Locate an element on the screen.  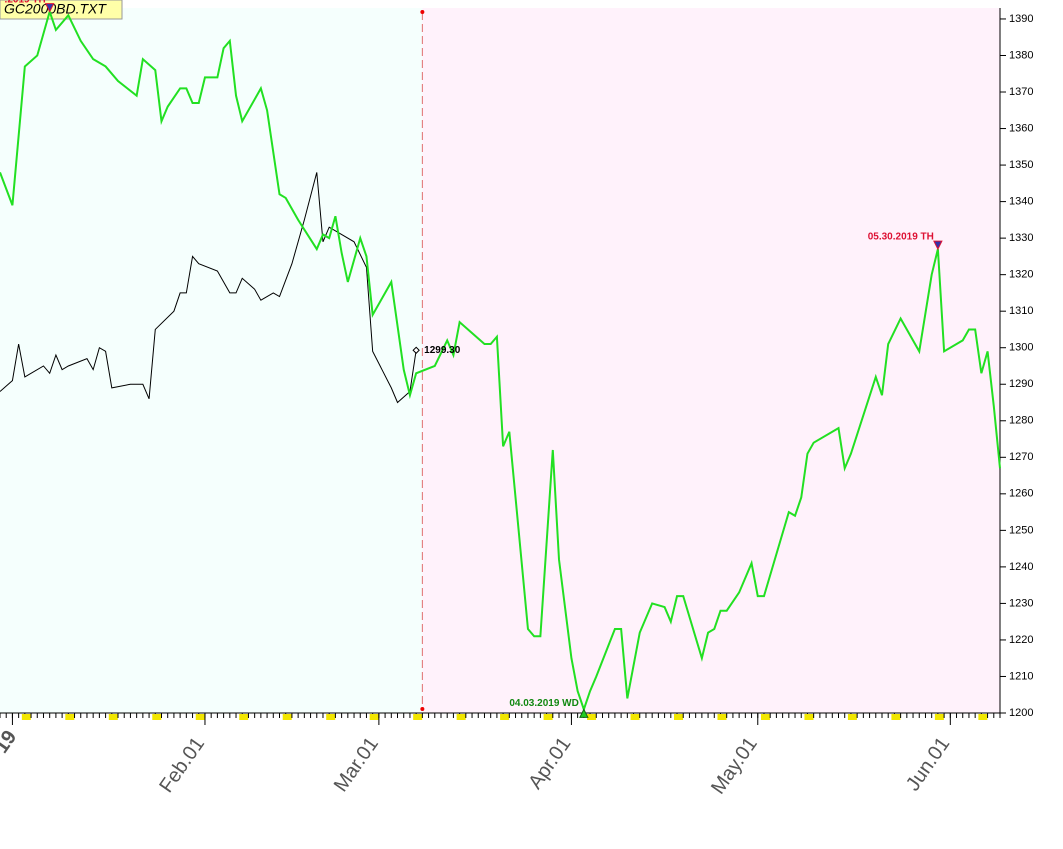
y-tick-label: 1230 is located at coordinates (1021, 603).